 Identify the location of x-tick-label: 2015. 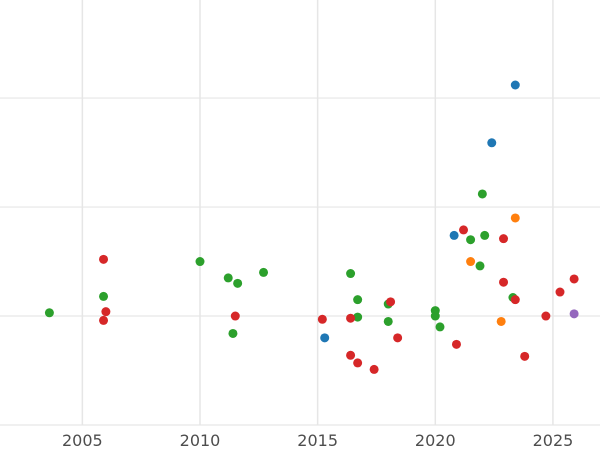
(317, 440).